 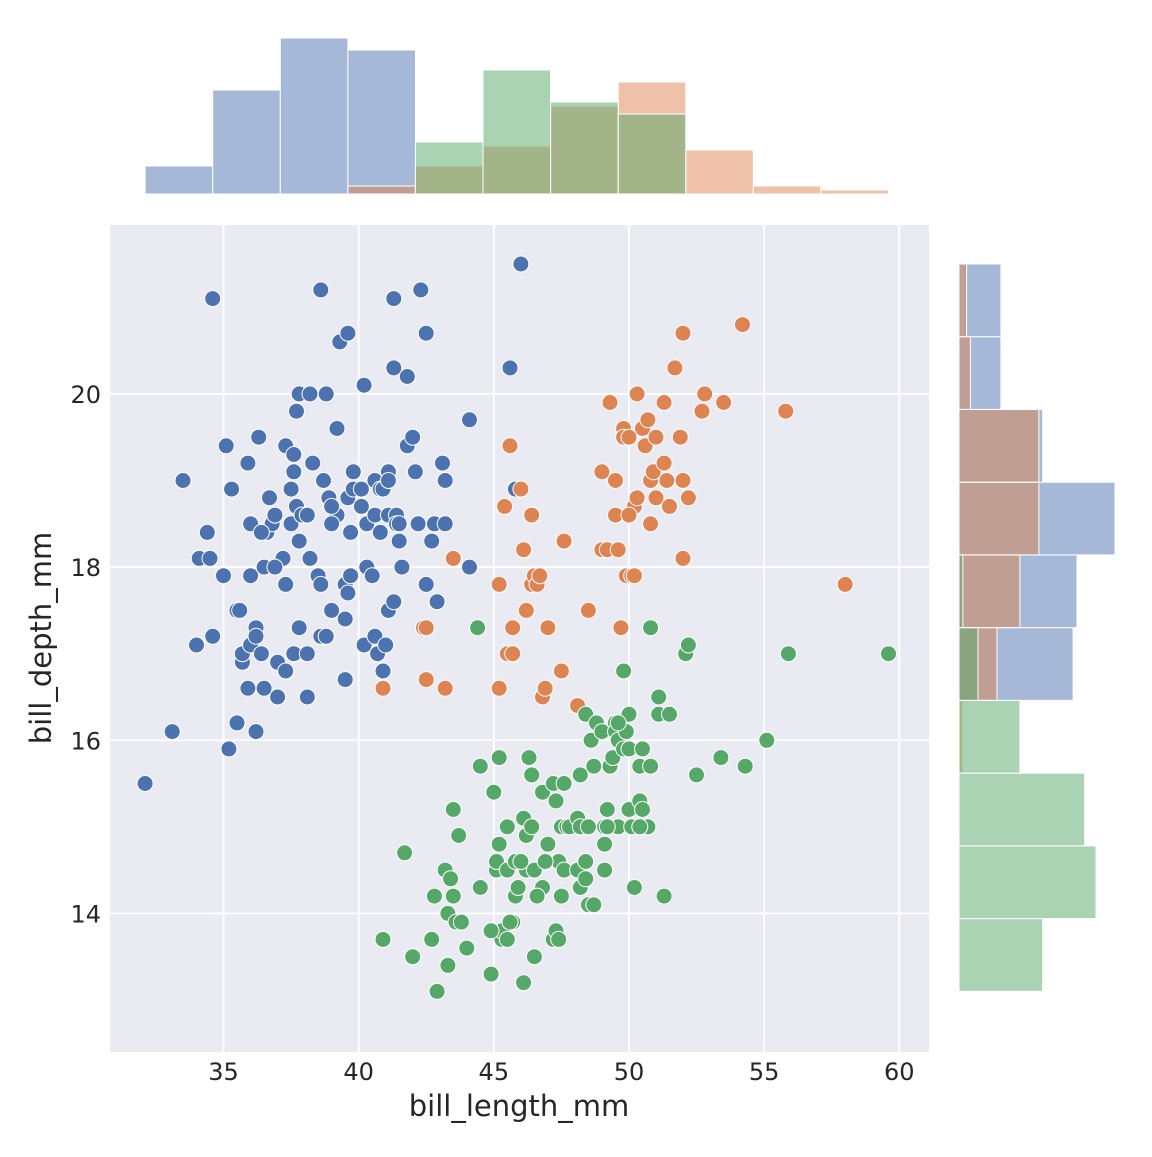 What do you see at coordinates (85, 914) in the screenshot?
I see `y-tick-label: 14` at bounding box center [85, 914].